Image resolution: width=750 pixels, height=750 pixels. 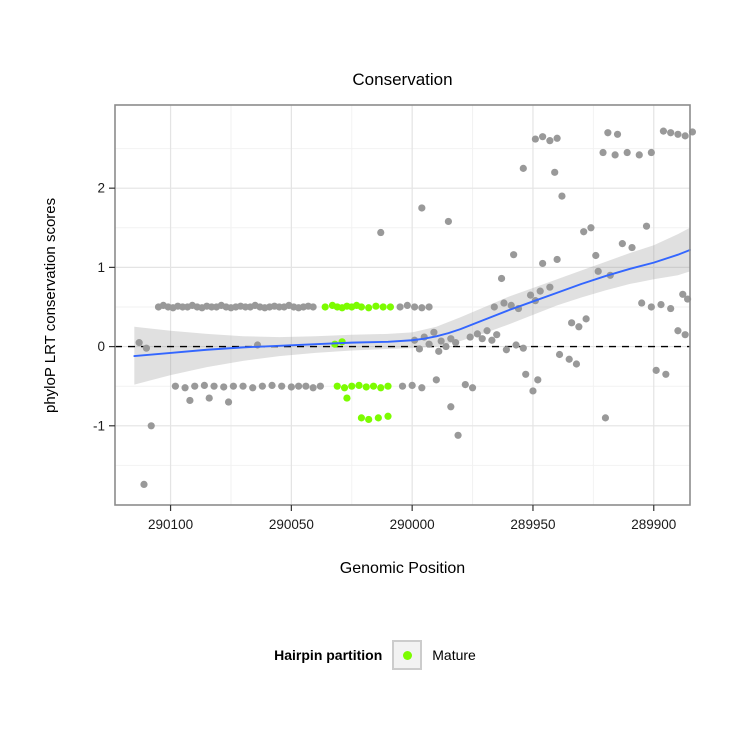 I want to click on x-tick-label: 290050, so click(x=291, y=524).